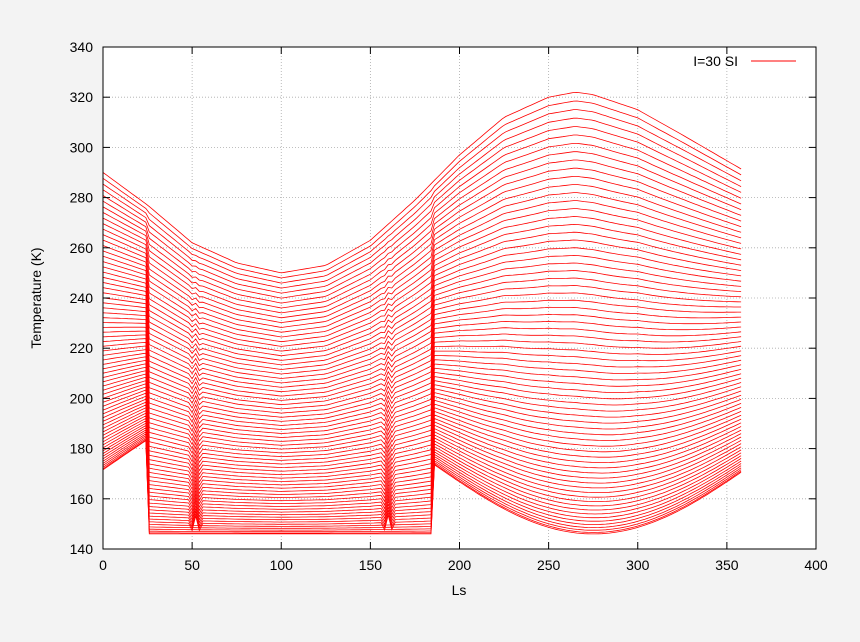  Describe the element at coordinates (638, 565) in the screenshot. I see `x-tick-label: 300` at that location.